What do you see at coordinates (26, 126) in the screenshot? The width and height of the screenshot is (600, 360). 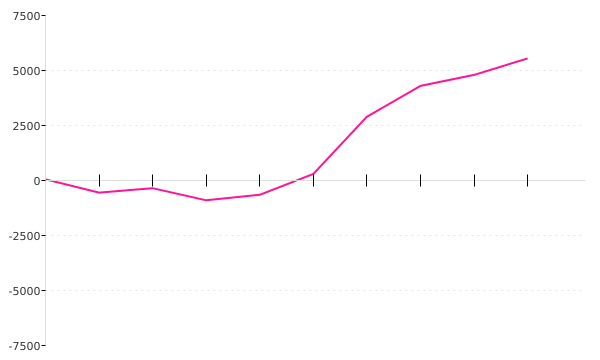 I see `y-tick-label: 2500` at bounding box center [26, 126].